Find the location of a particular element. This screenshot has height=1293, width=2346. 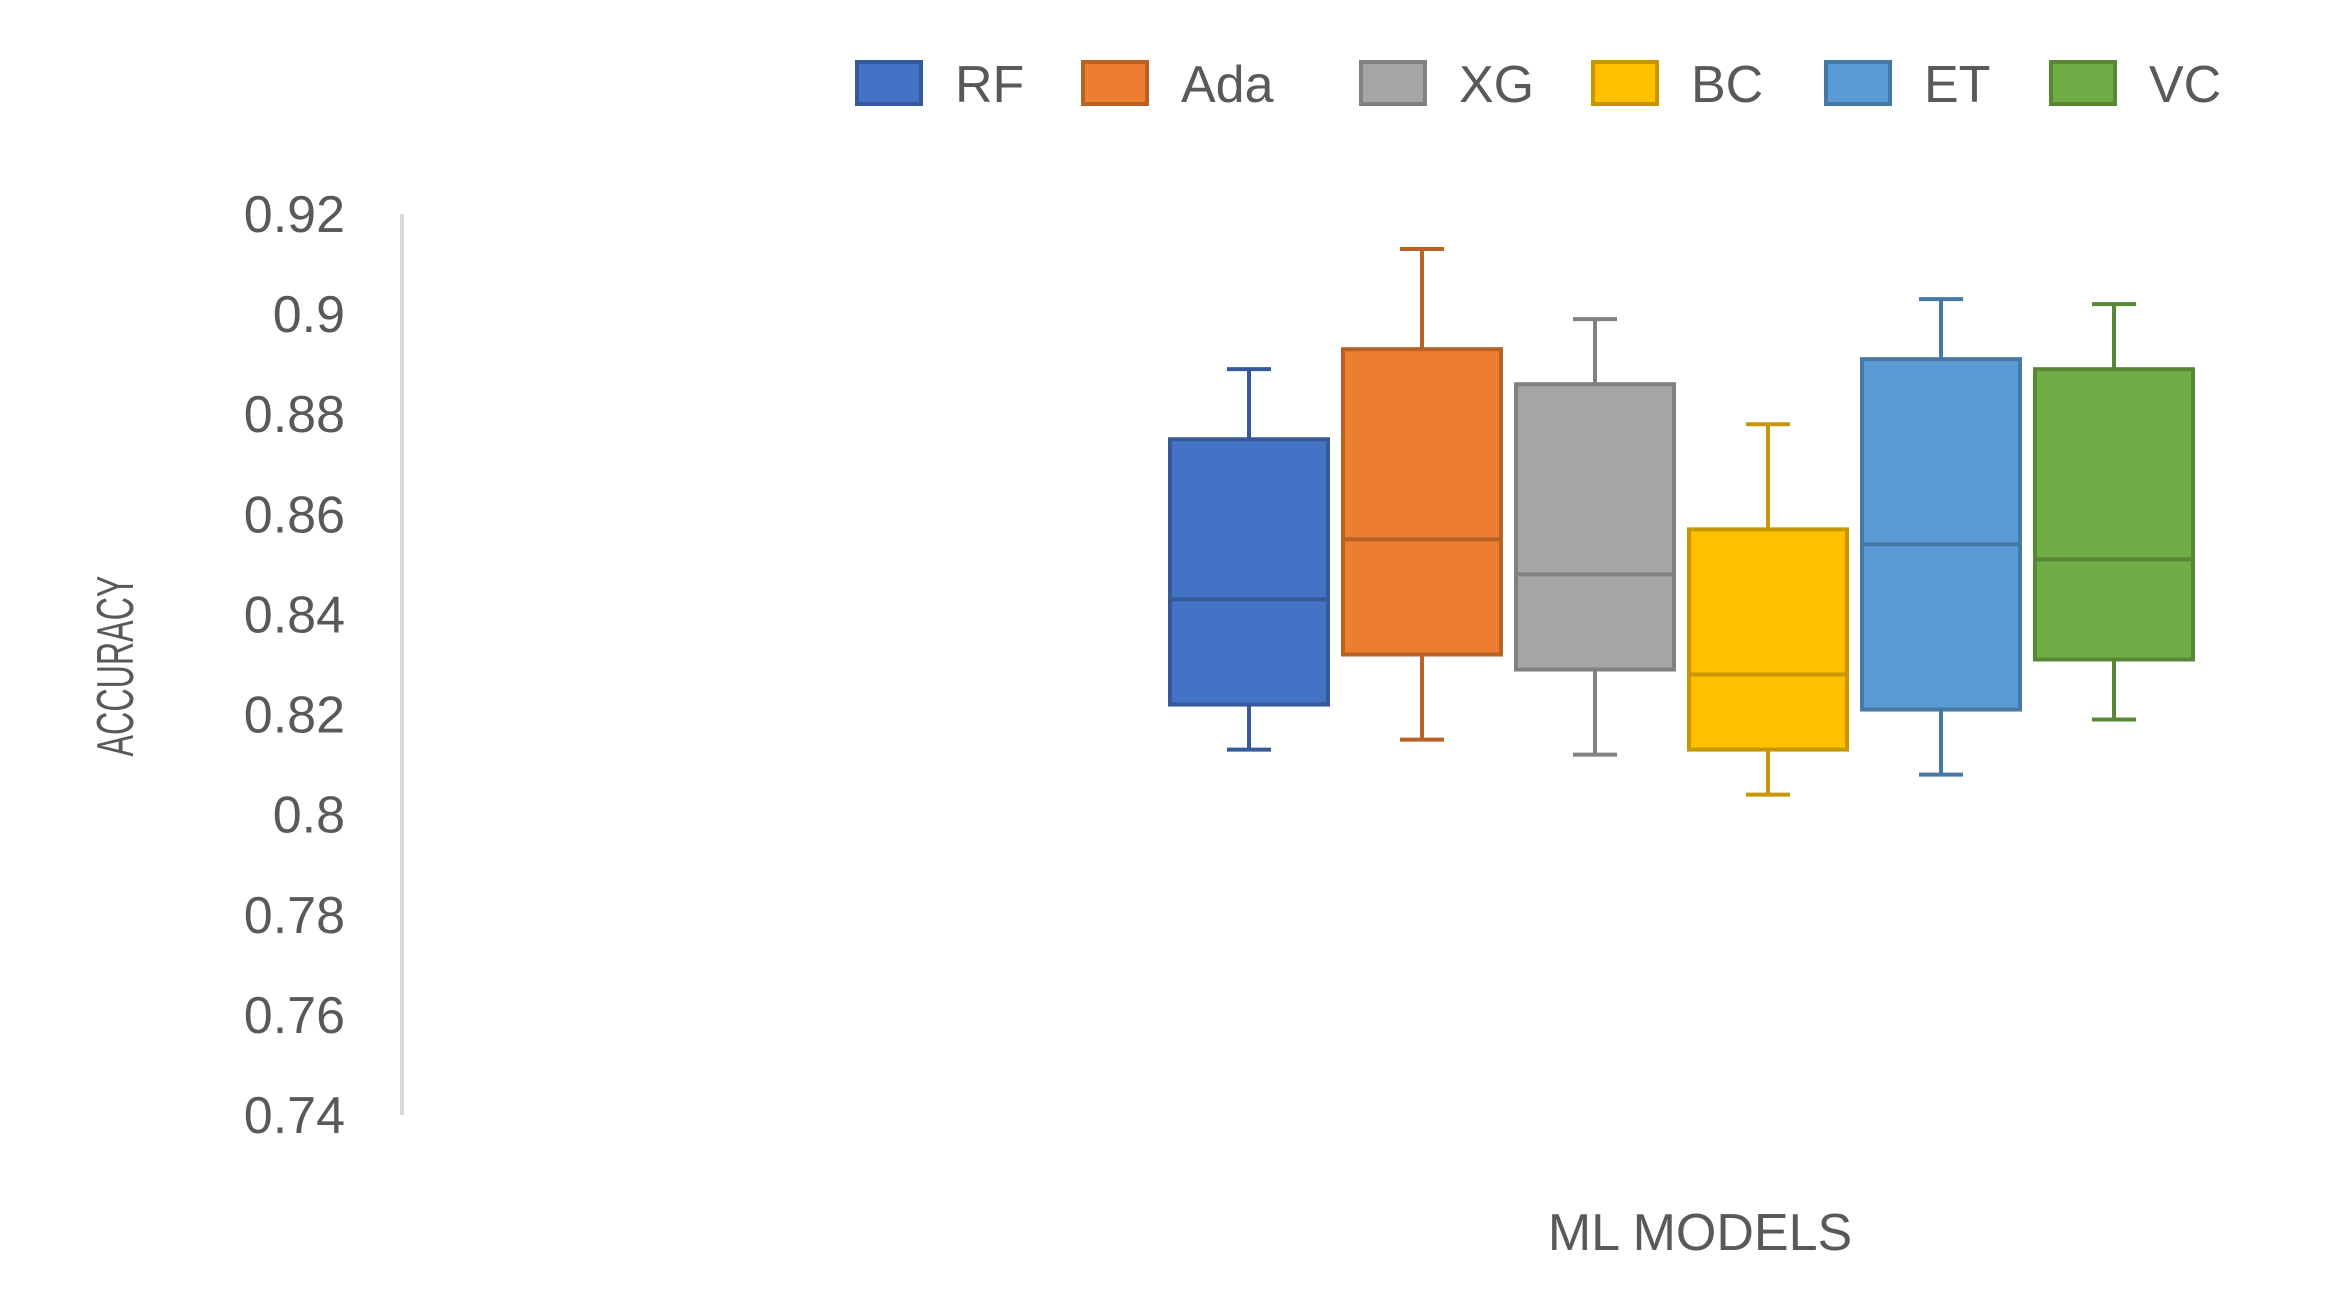

legend-label: BC is located at coordinates (1727, 85).